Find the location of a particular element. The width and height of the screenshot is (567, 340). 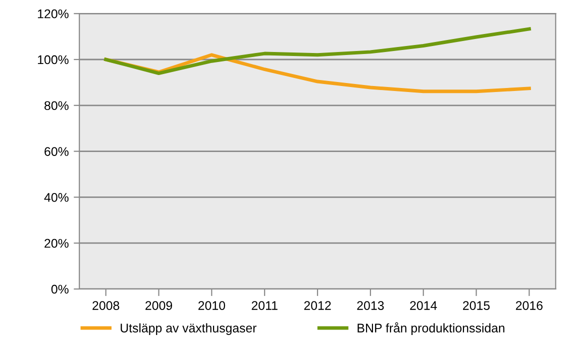

x-tick-label: 2008 is located at coordinates (106, 305).